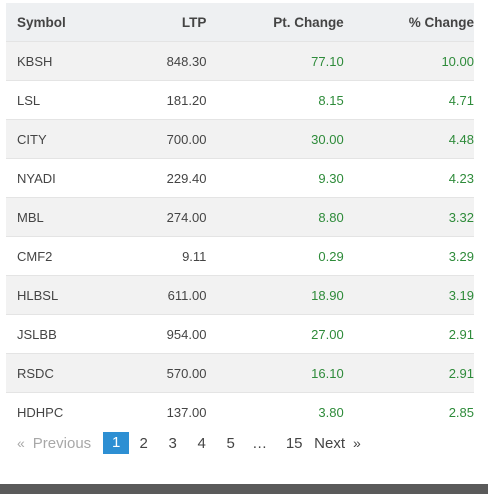 The width and height of the screenshot is (488, 494). Describe the element at coordinates (172, 443) in the screenshot. I see `page-3-button: 3` at that location.